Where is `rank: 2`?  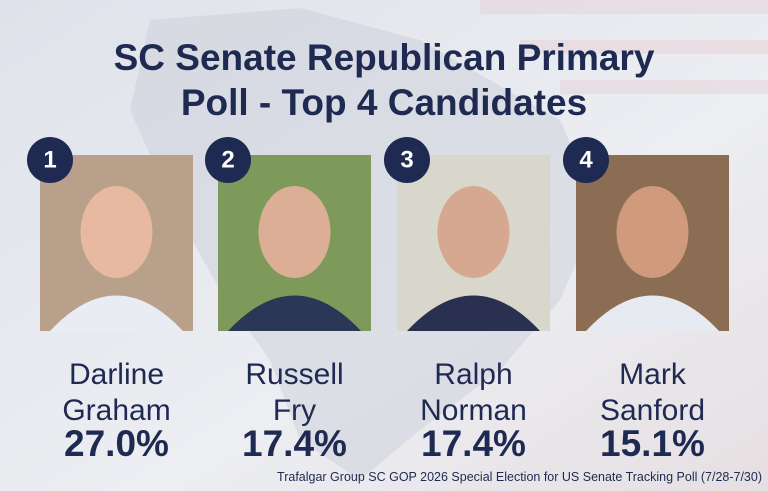 rank: 2 is located at coordinates (227, 160).